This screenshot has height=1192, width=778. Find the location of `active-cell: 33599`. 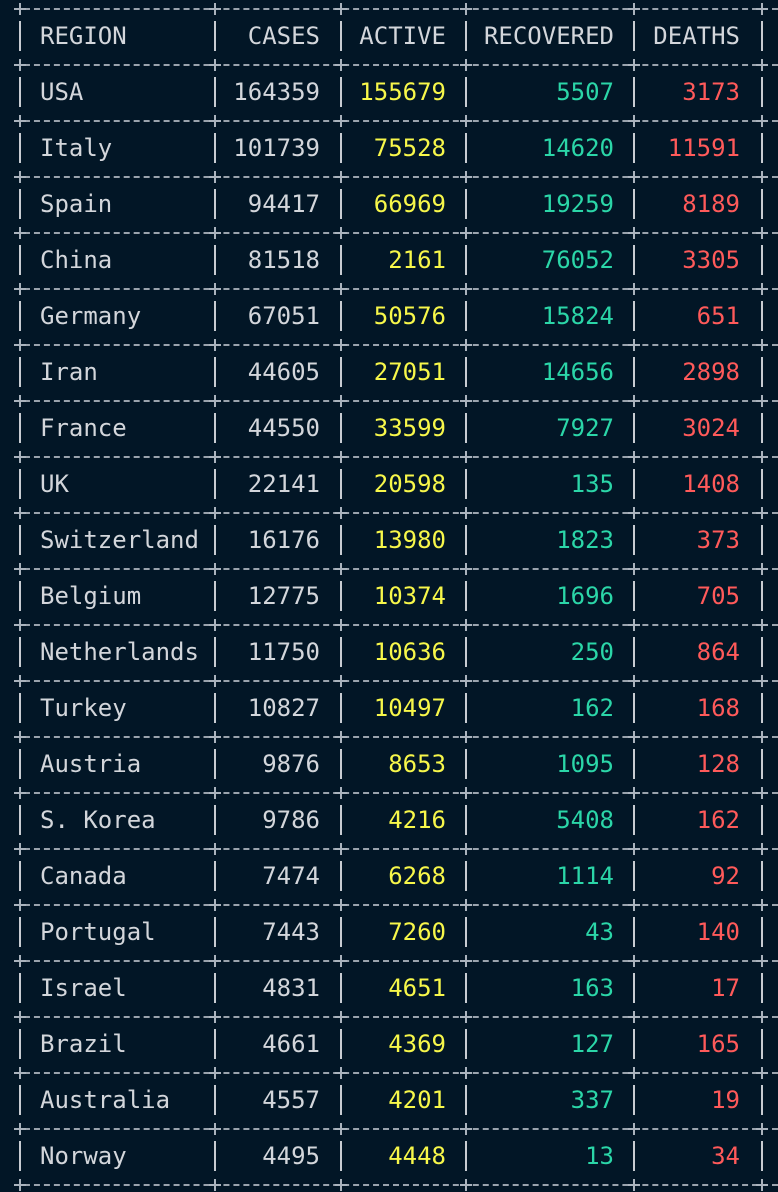

active-cell: 33599 is located at coordinates (409, 428).